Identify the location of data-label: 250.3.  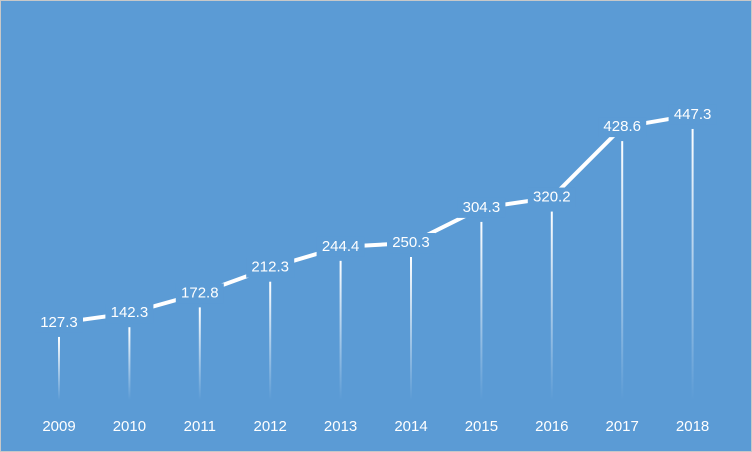
(411, 242).